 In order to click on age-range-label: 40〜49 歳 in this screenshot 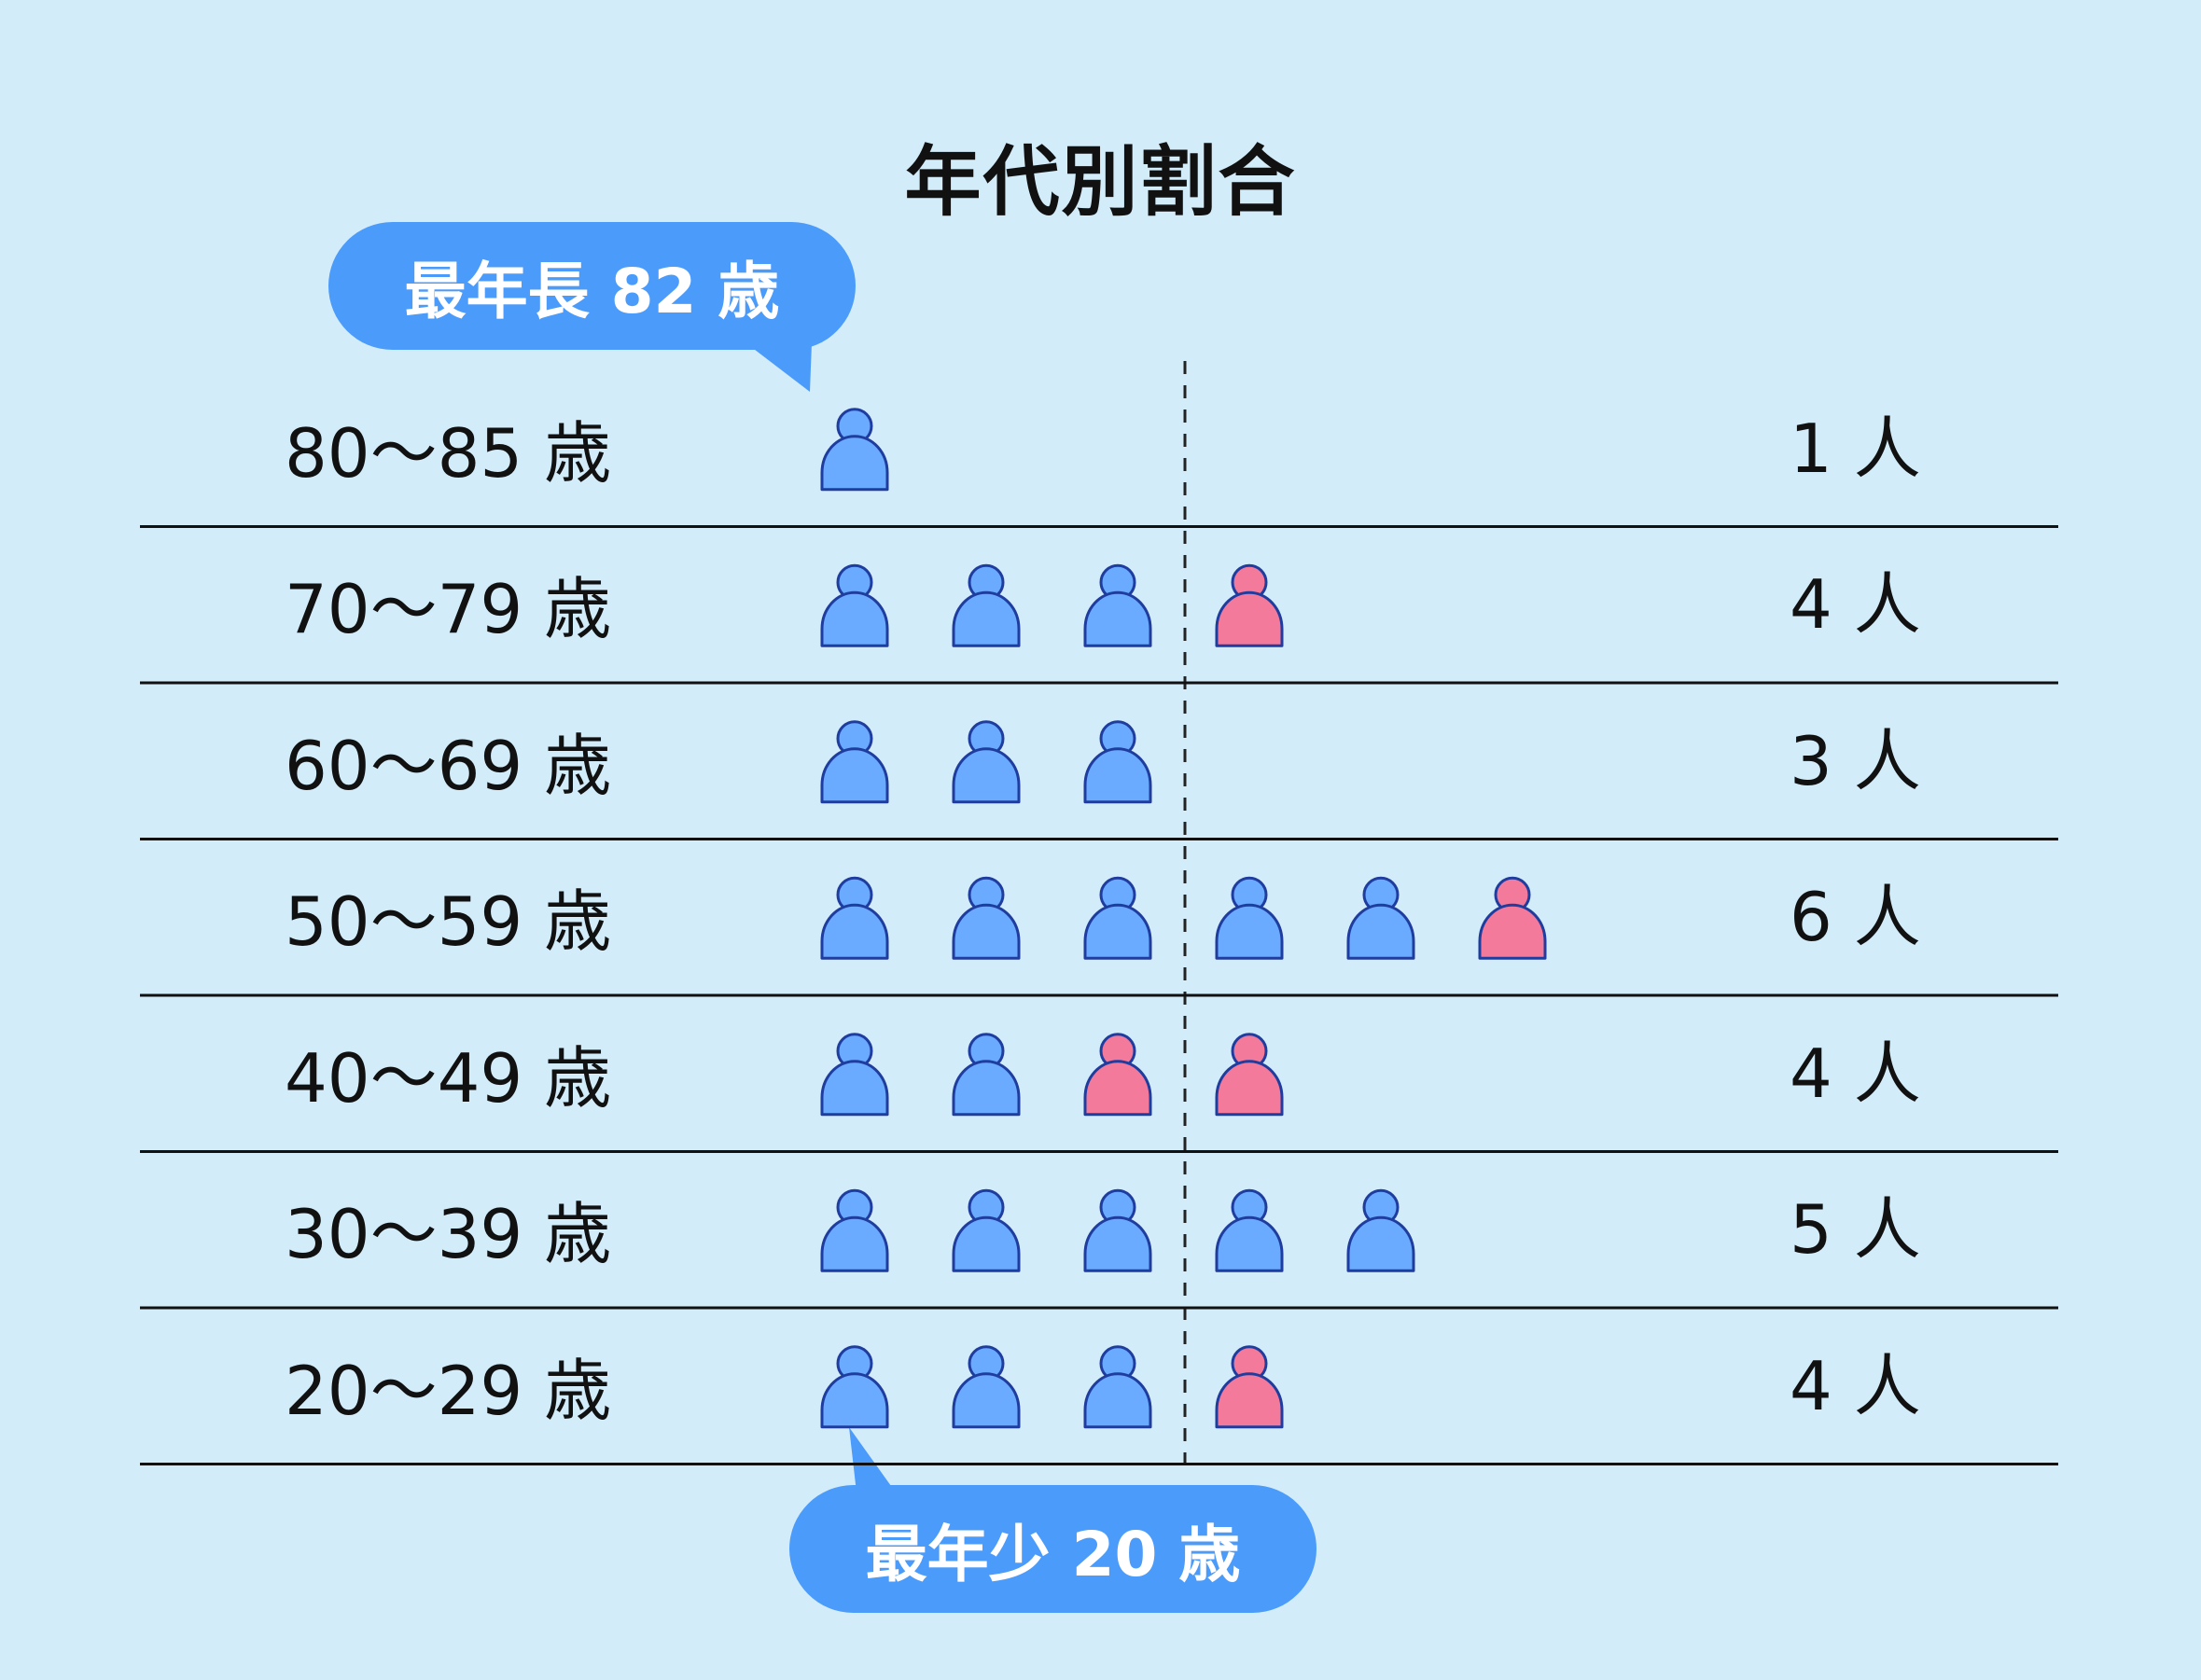, I will do `click(448, 1078)`.